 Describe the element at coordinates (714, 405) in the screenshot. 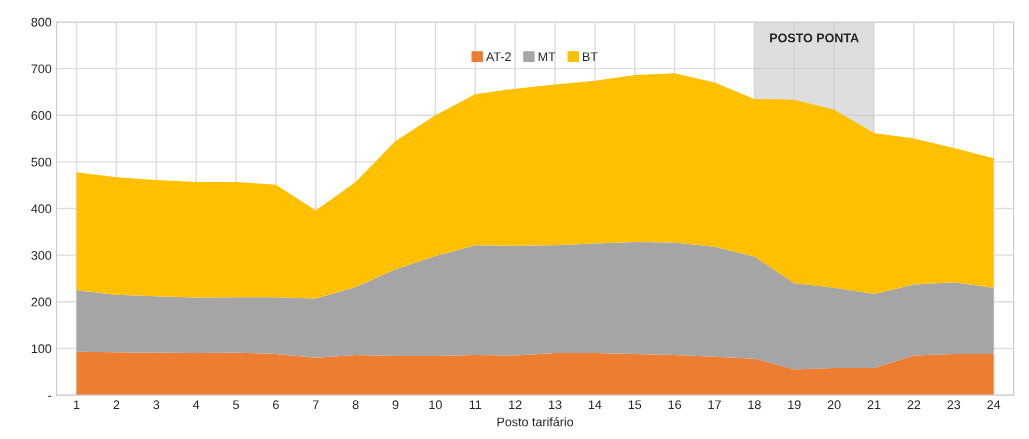

I see `x-tick-label: 17` at that location.